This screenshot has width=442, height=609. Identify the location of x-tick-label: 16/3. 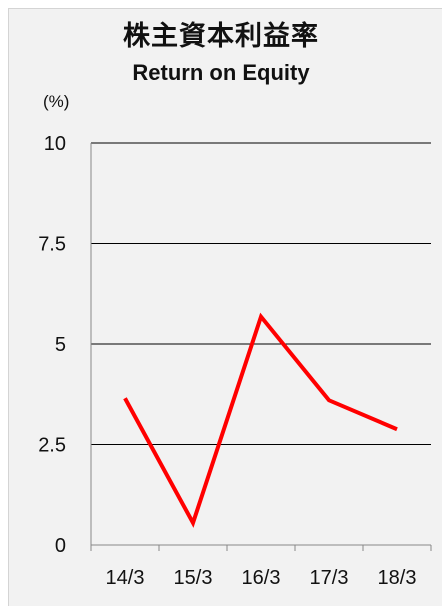
(261, 578).